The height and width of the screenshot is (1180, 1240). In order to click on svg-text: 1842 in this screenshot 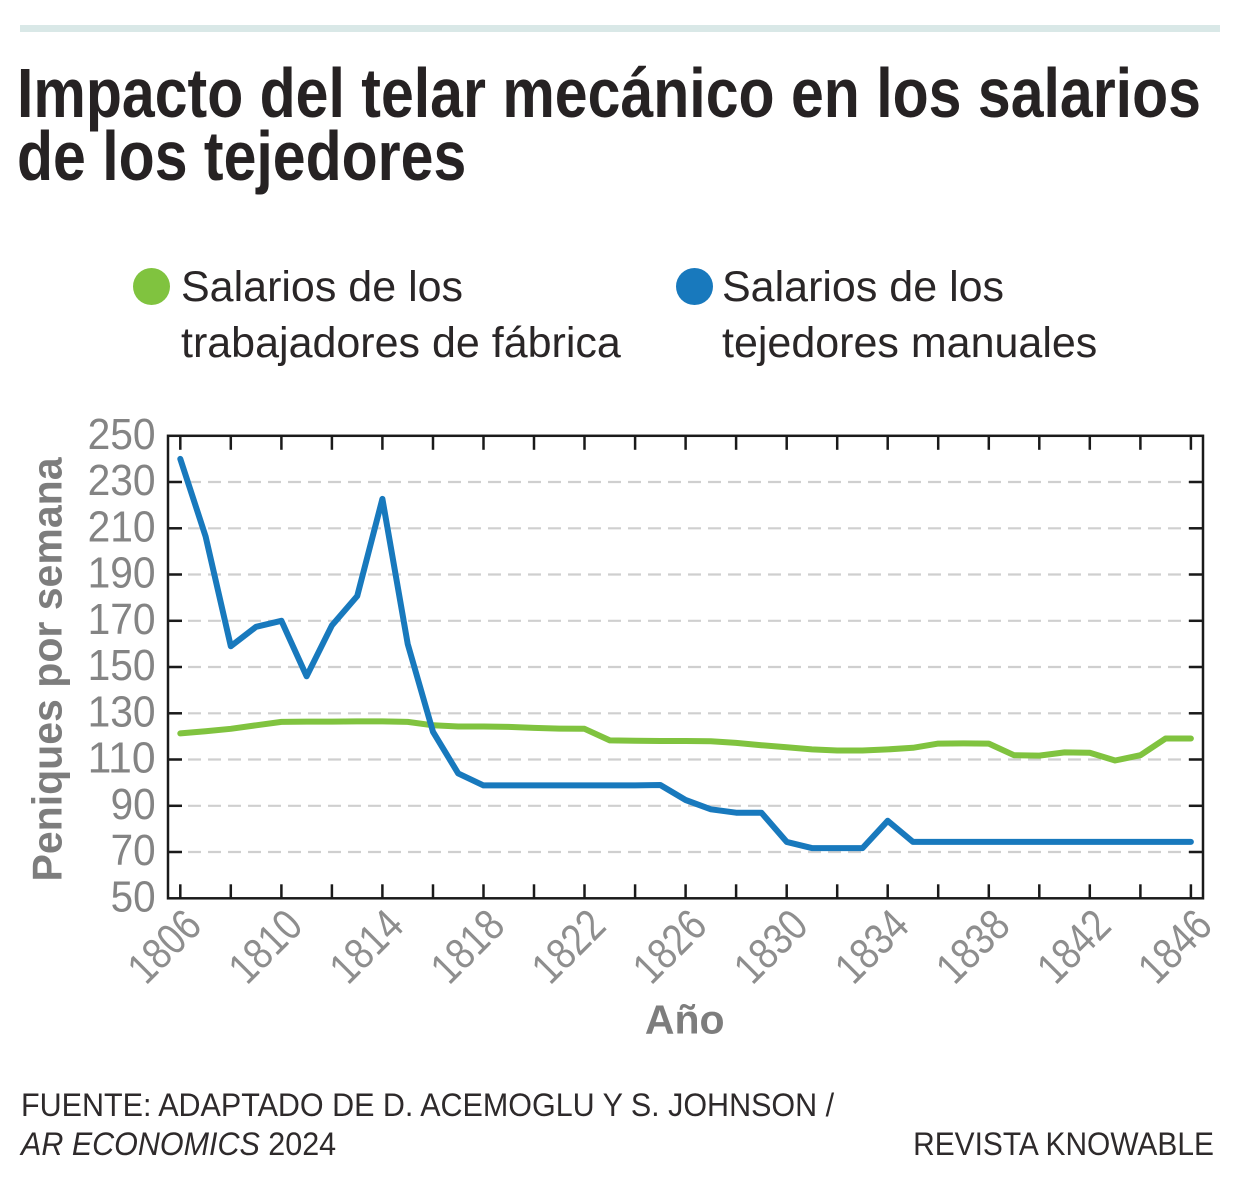, I will do `click(1074, 946)`.